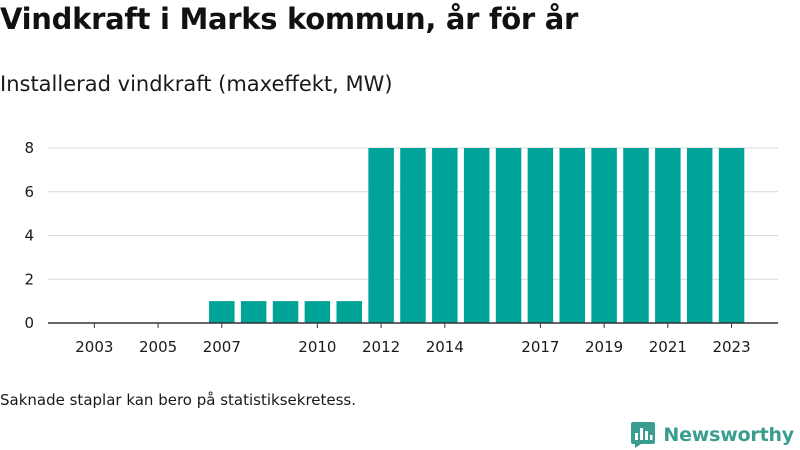 The image size is (800, 450). What do you see at coordinates (349, 312) in the screenshot?
I see `bar-2011` at bounding box center [349, 312].